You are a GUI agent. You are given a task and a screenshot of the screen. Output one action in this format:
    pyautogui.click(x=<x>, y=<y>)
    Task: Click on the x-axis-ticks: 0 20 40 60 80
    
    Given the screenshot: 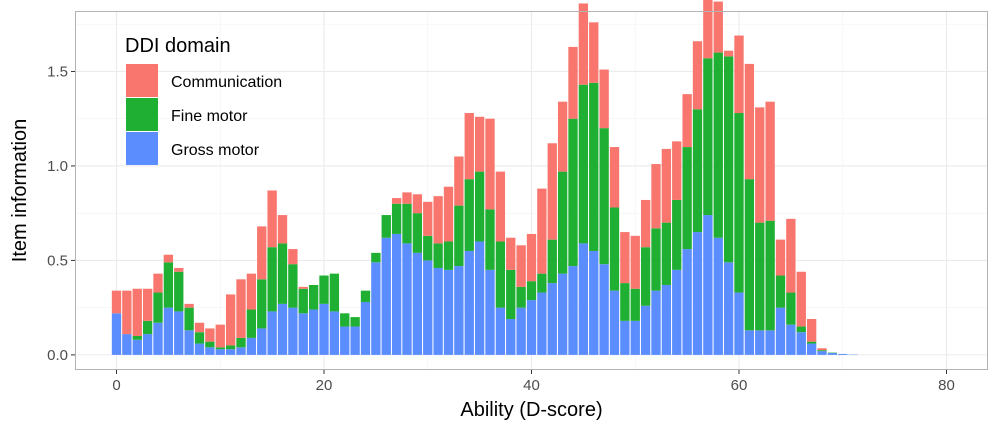 What is the action you would take?
    pyautogui.click(x=533, y=382)
    